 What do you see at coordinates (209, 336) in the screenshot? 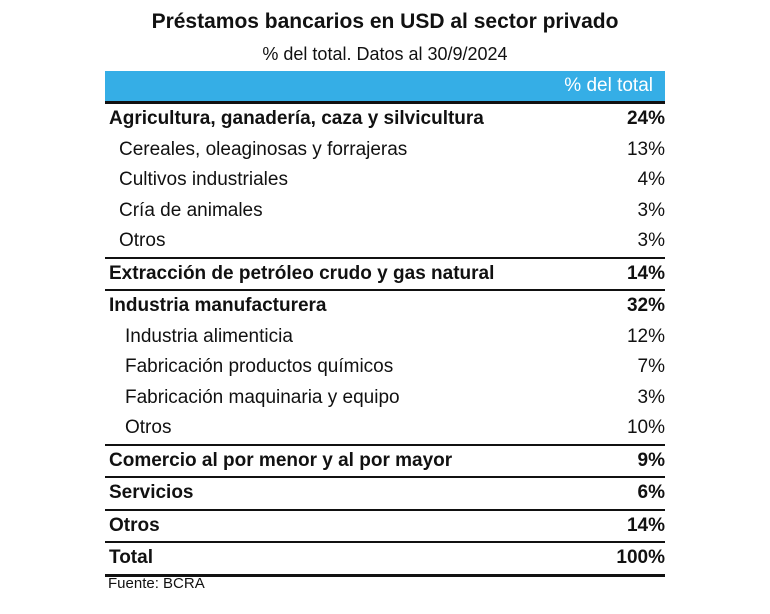
I see `row-label: Industria alimenticia` at bounding box center [209, 336].